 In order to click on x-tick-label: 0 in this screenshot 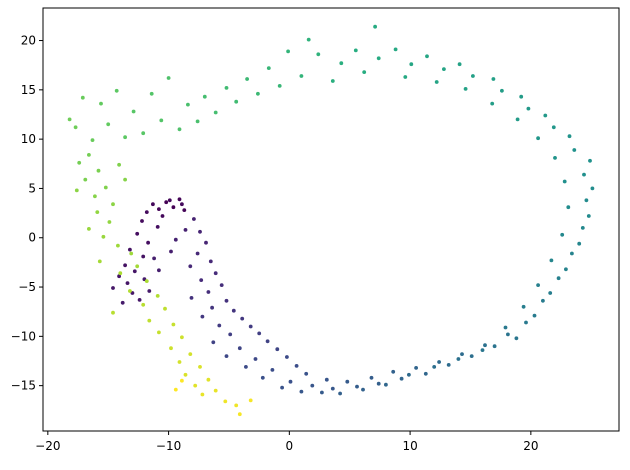, I will do `click(290, 446)`.